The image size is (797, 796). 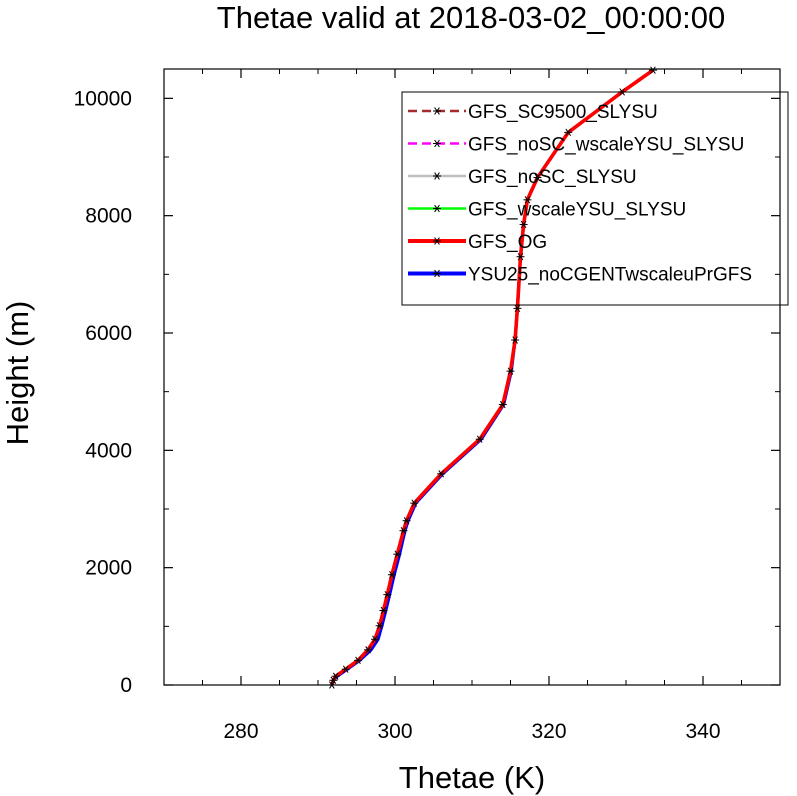 I want to click on y-tick-label: 4000, so click(x=108, y=450).